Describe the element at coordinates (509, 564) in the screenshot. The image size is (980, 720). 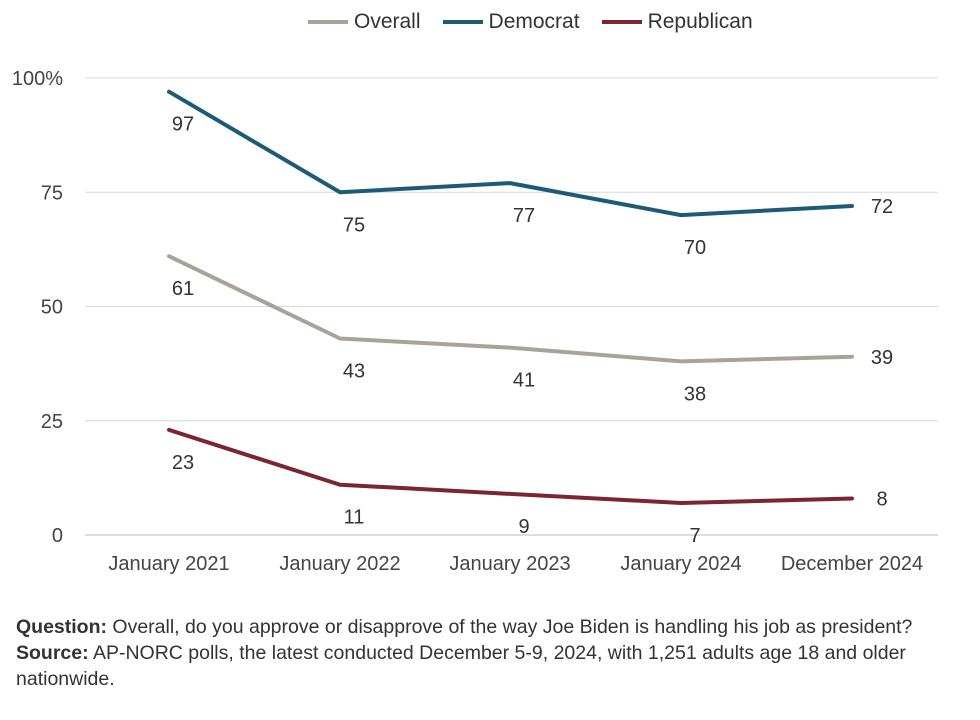
I see `x-tick-label-2: January 2023` at that location.